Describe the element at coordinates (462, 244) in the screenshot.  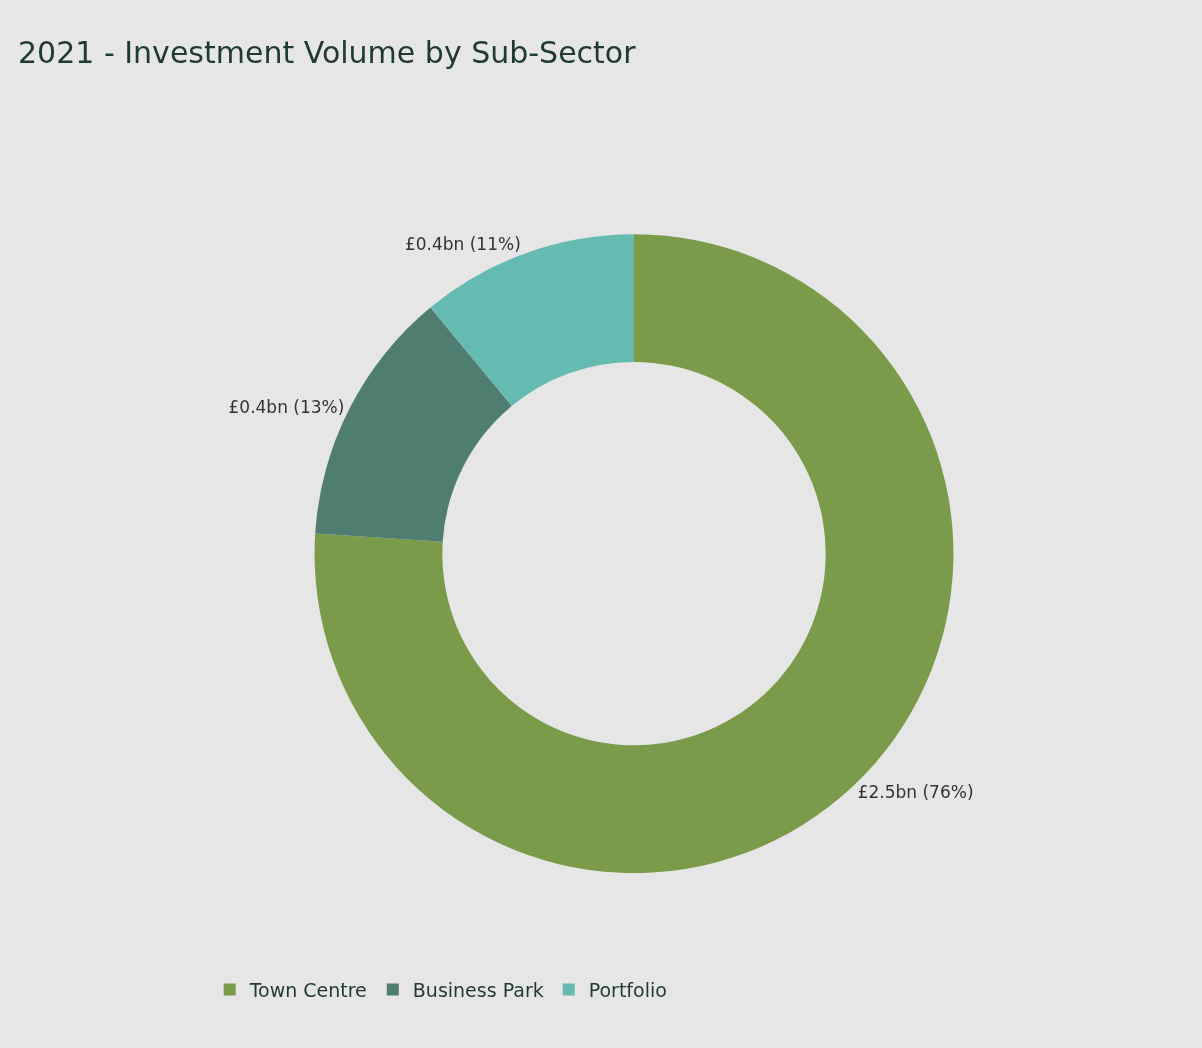
I see `data-label: £0.4bn (11%)` at that location.